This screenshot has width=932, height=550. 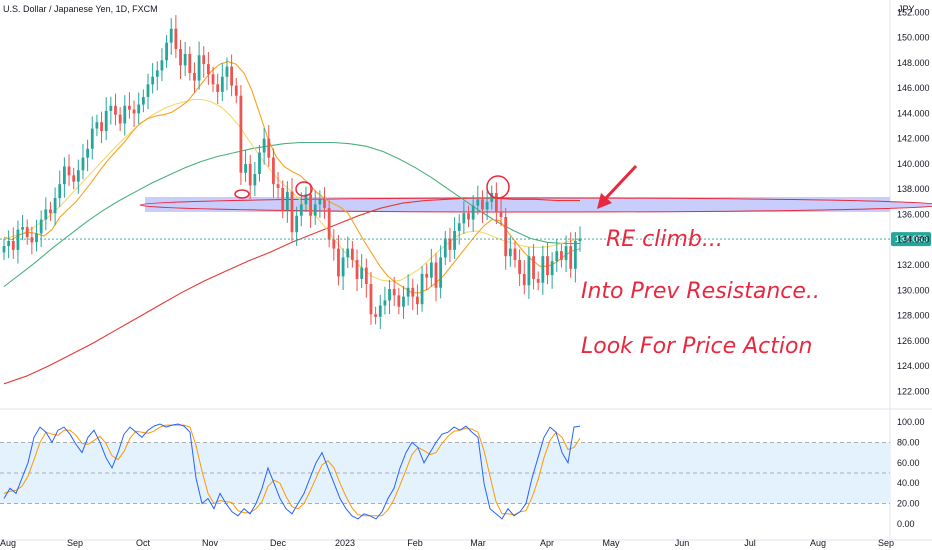 I want to click on time-tick-label: Dec, so click(x=278, y=543).